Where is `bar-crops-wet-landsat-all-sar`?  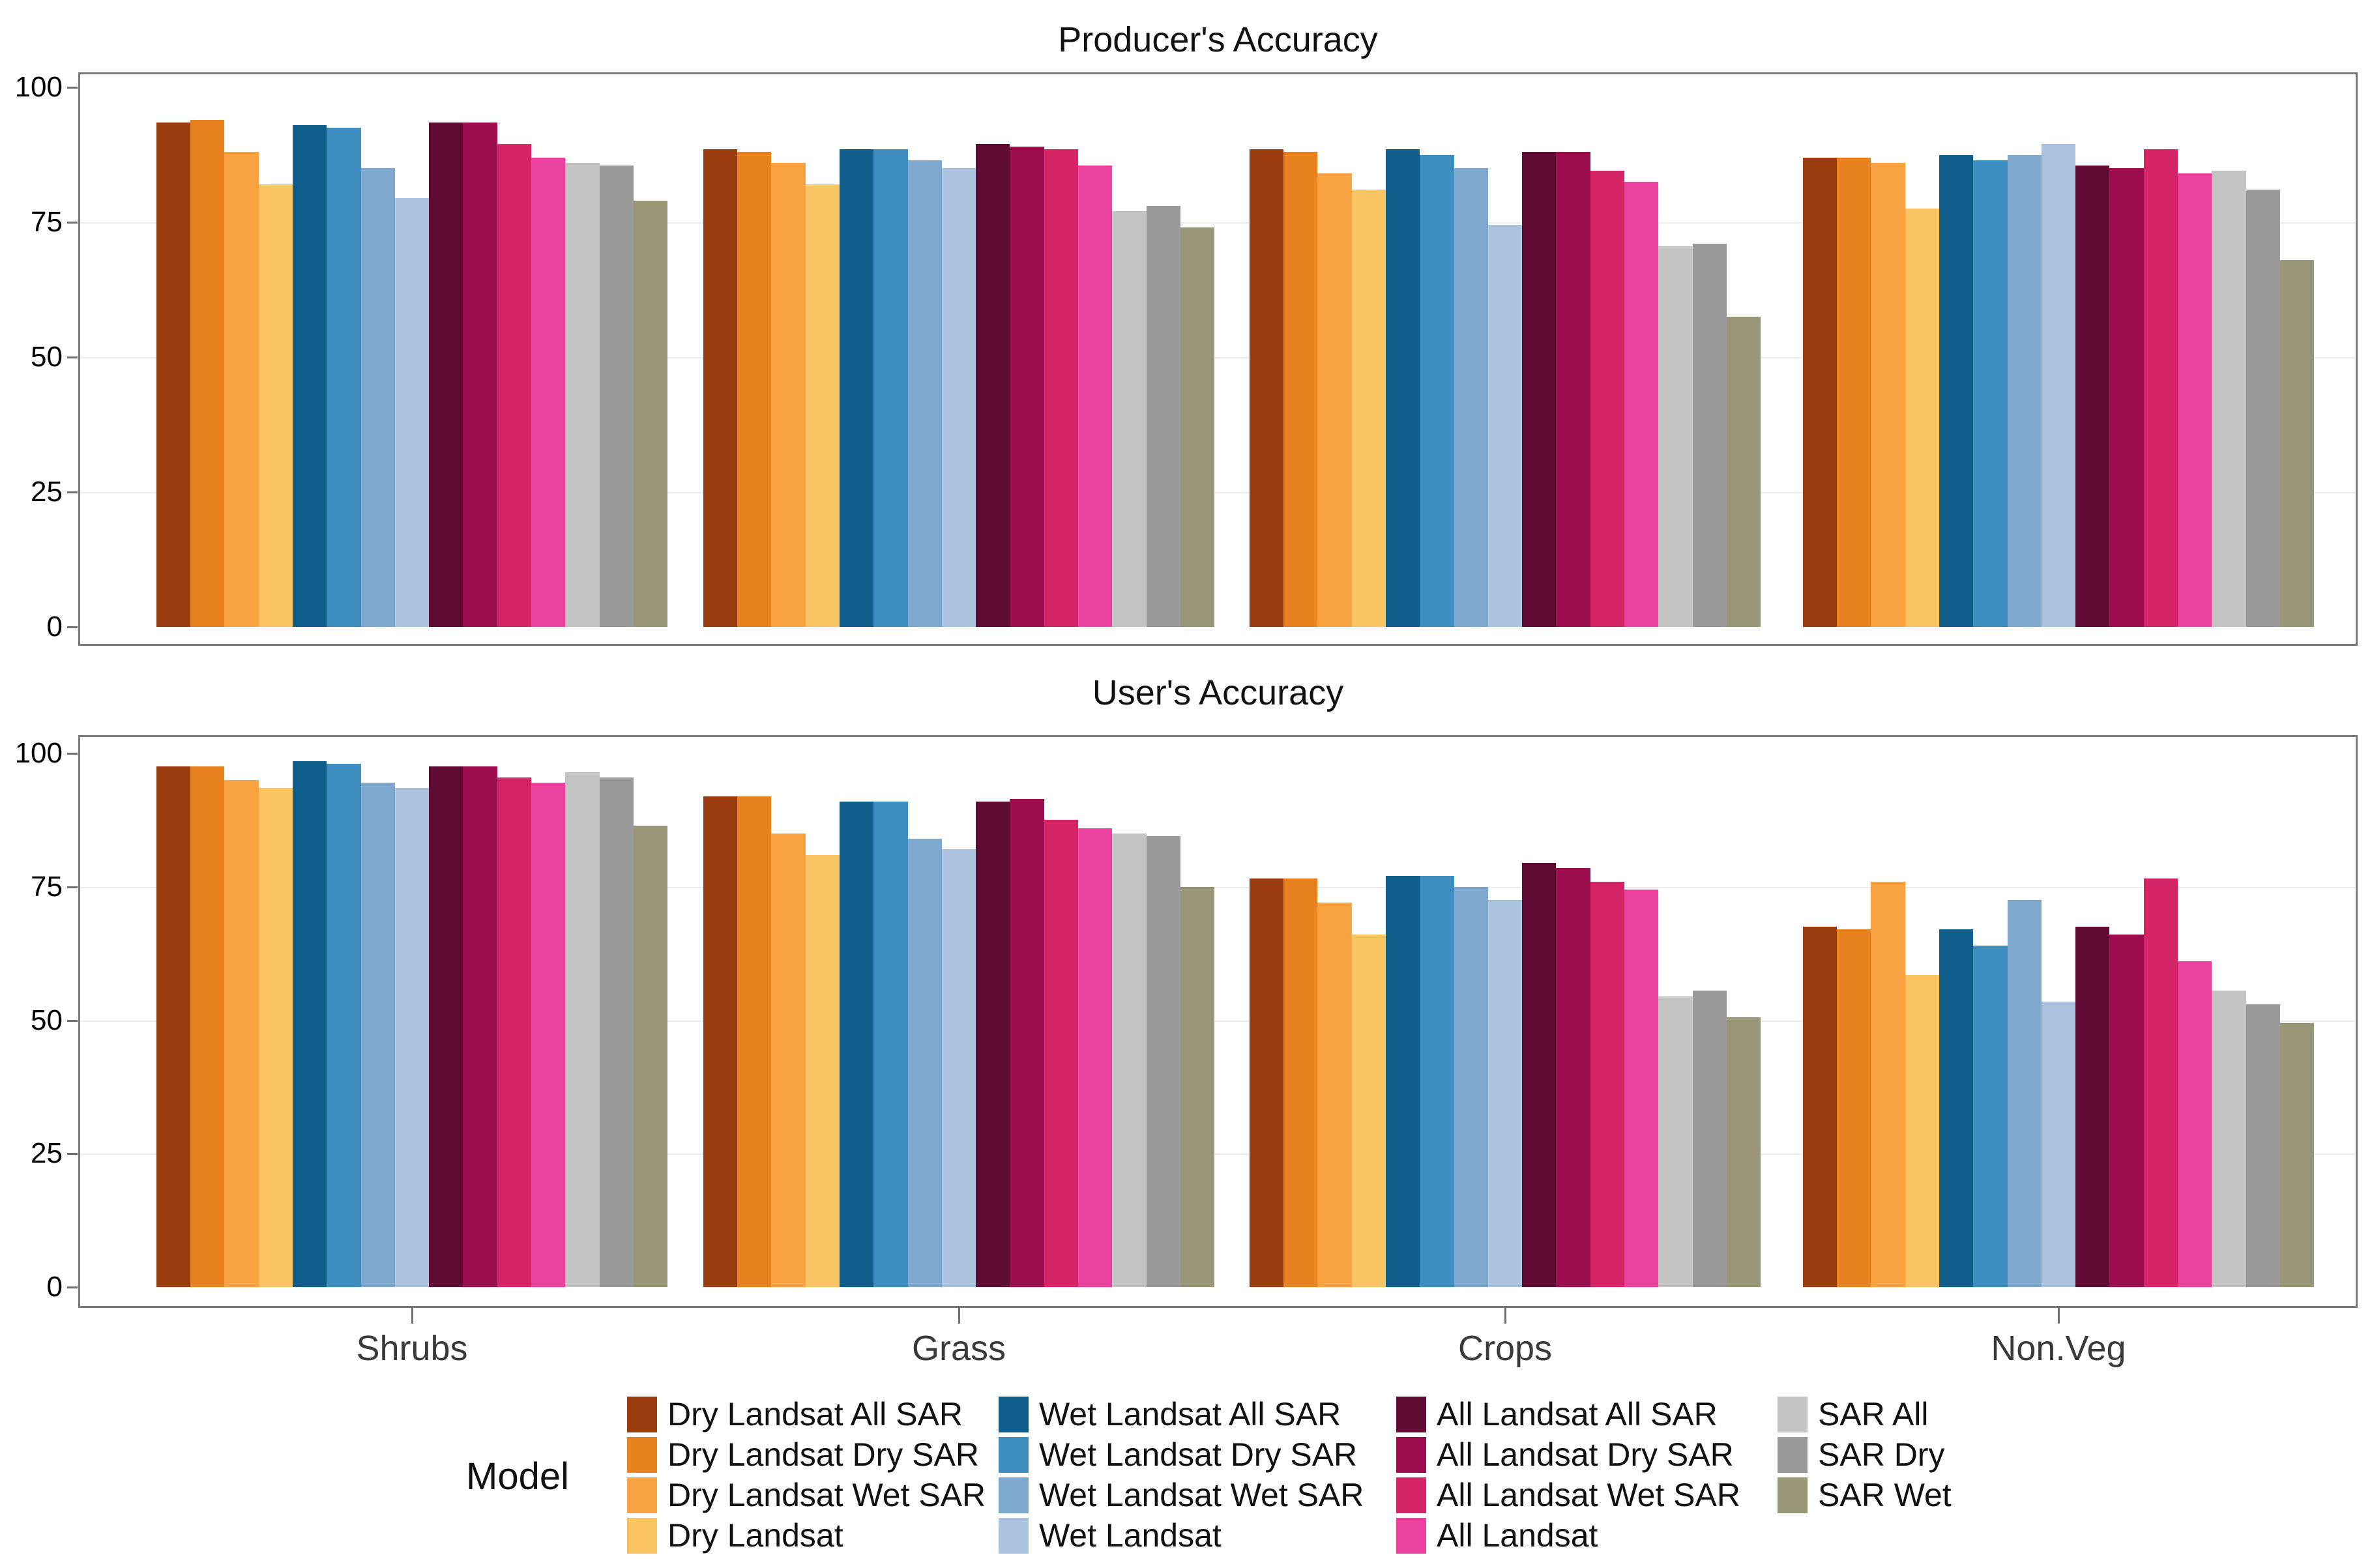 bar-crops-wet-landsat-all-sar is located at coordinates (1403, 1081).